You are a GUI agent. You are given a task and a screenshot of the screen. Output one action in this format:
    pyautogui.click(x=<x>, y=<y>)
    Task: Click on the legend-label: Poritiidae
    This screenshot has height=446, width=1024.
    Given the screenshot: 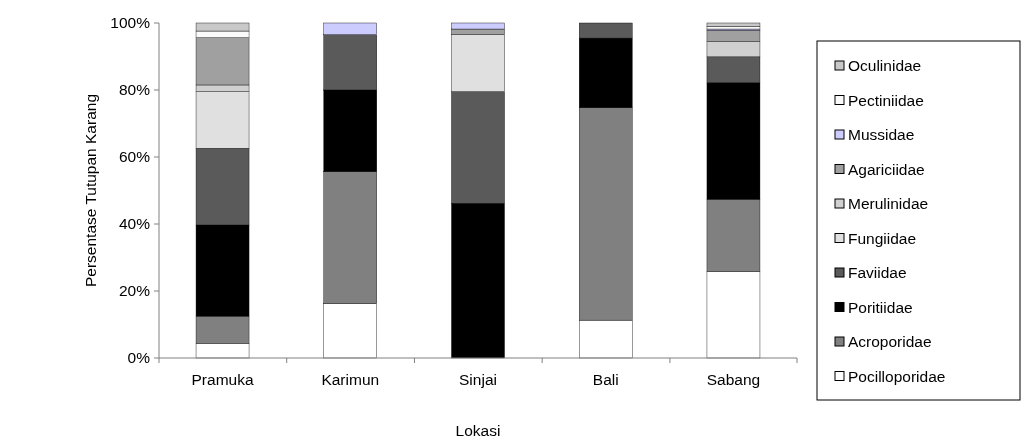 What is the action you would take?
    pyautogui.click(x=880, y=307)
    